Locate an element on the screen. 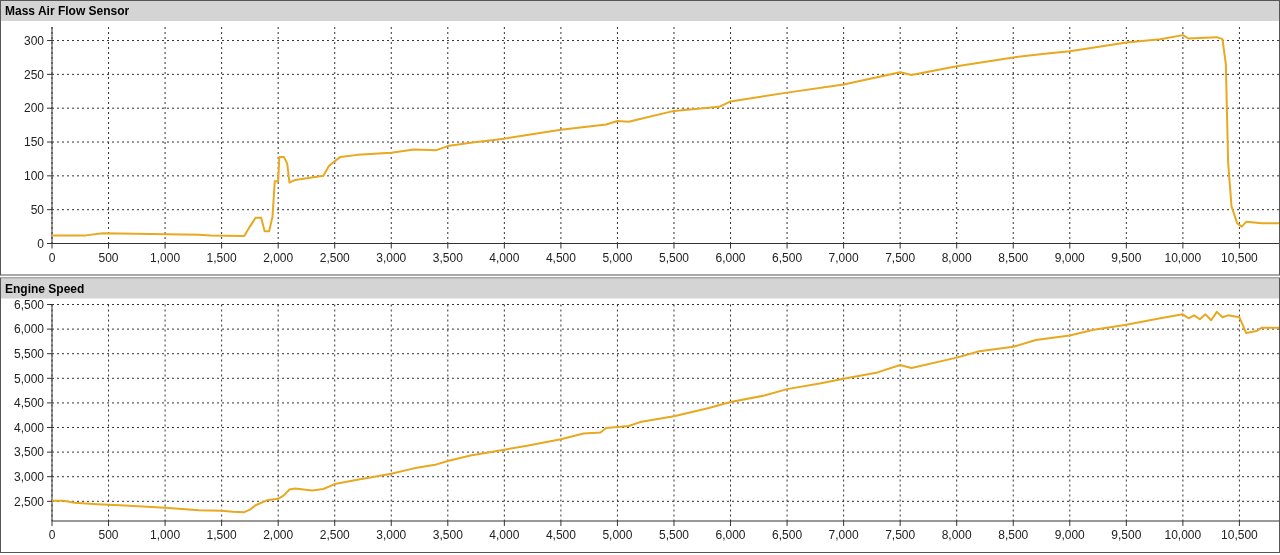 Image resolution: width=1280 pixels, height=555 pixels. y-tick-label: 5,500 is located at coordinates (29, 353).